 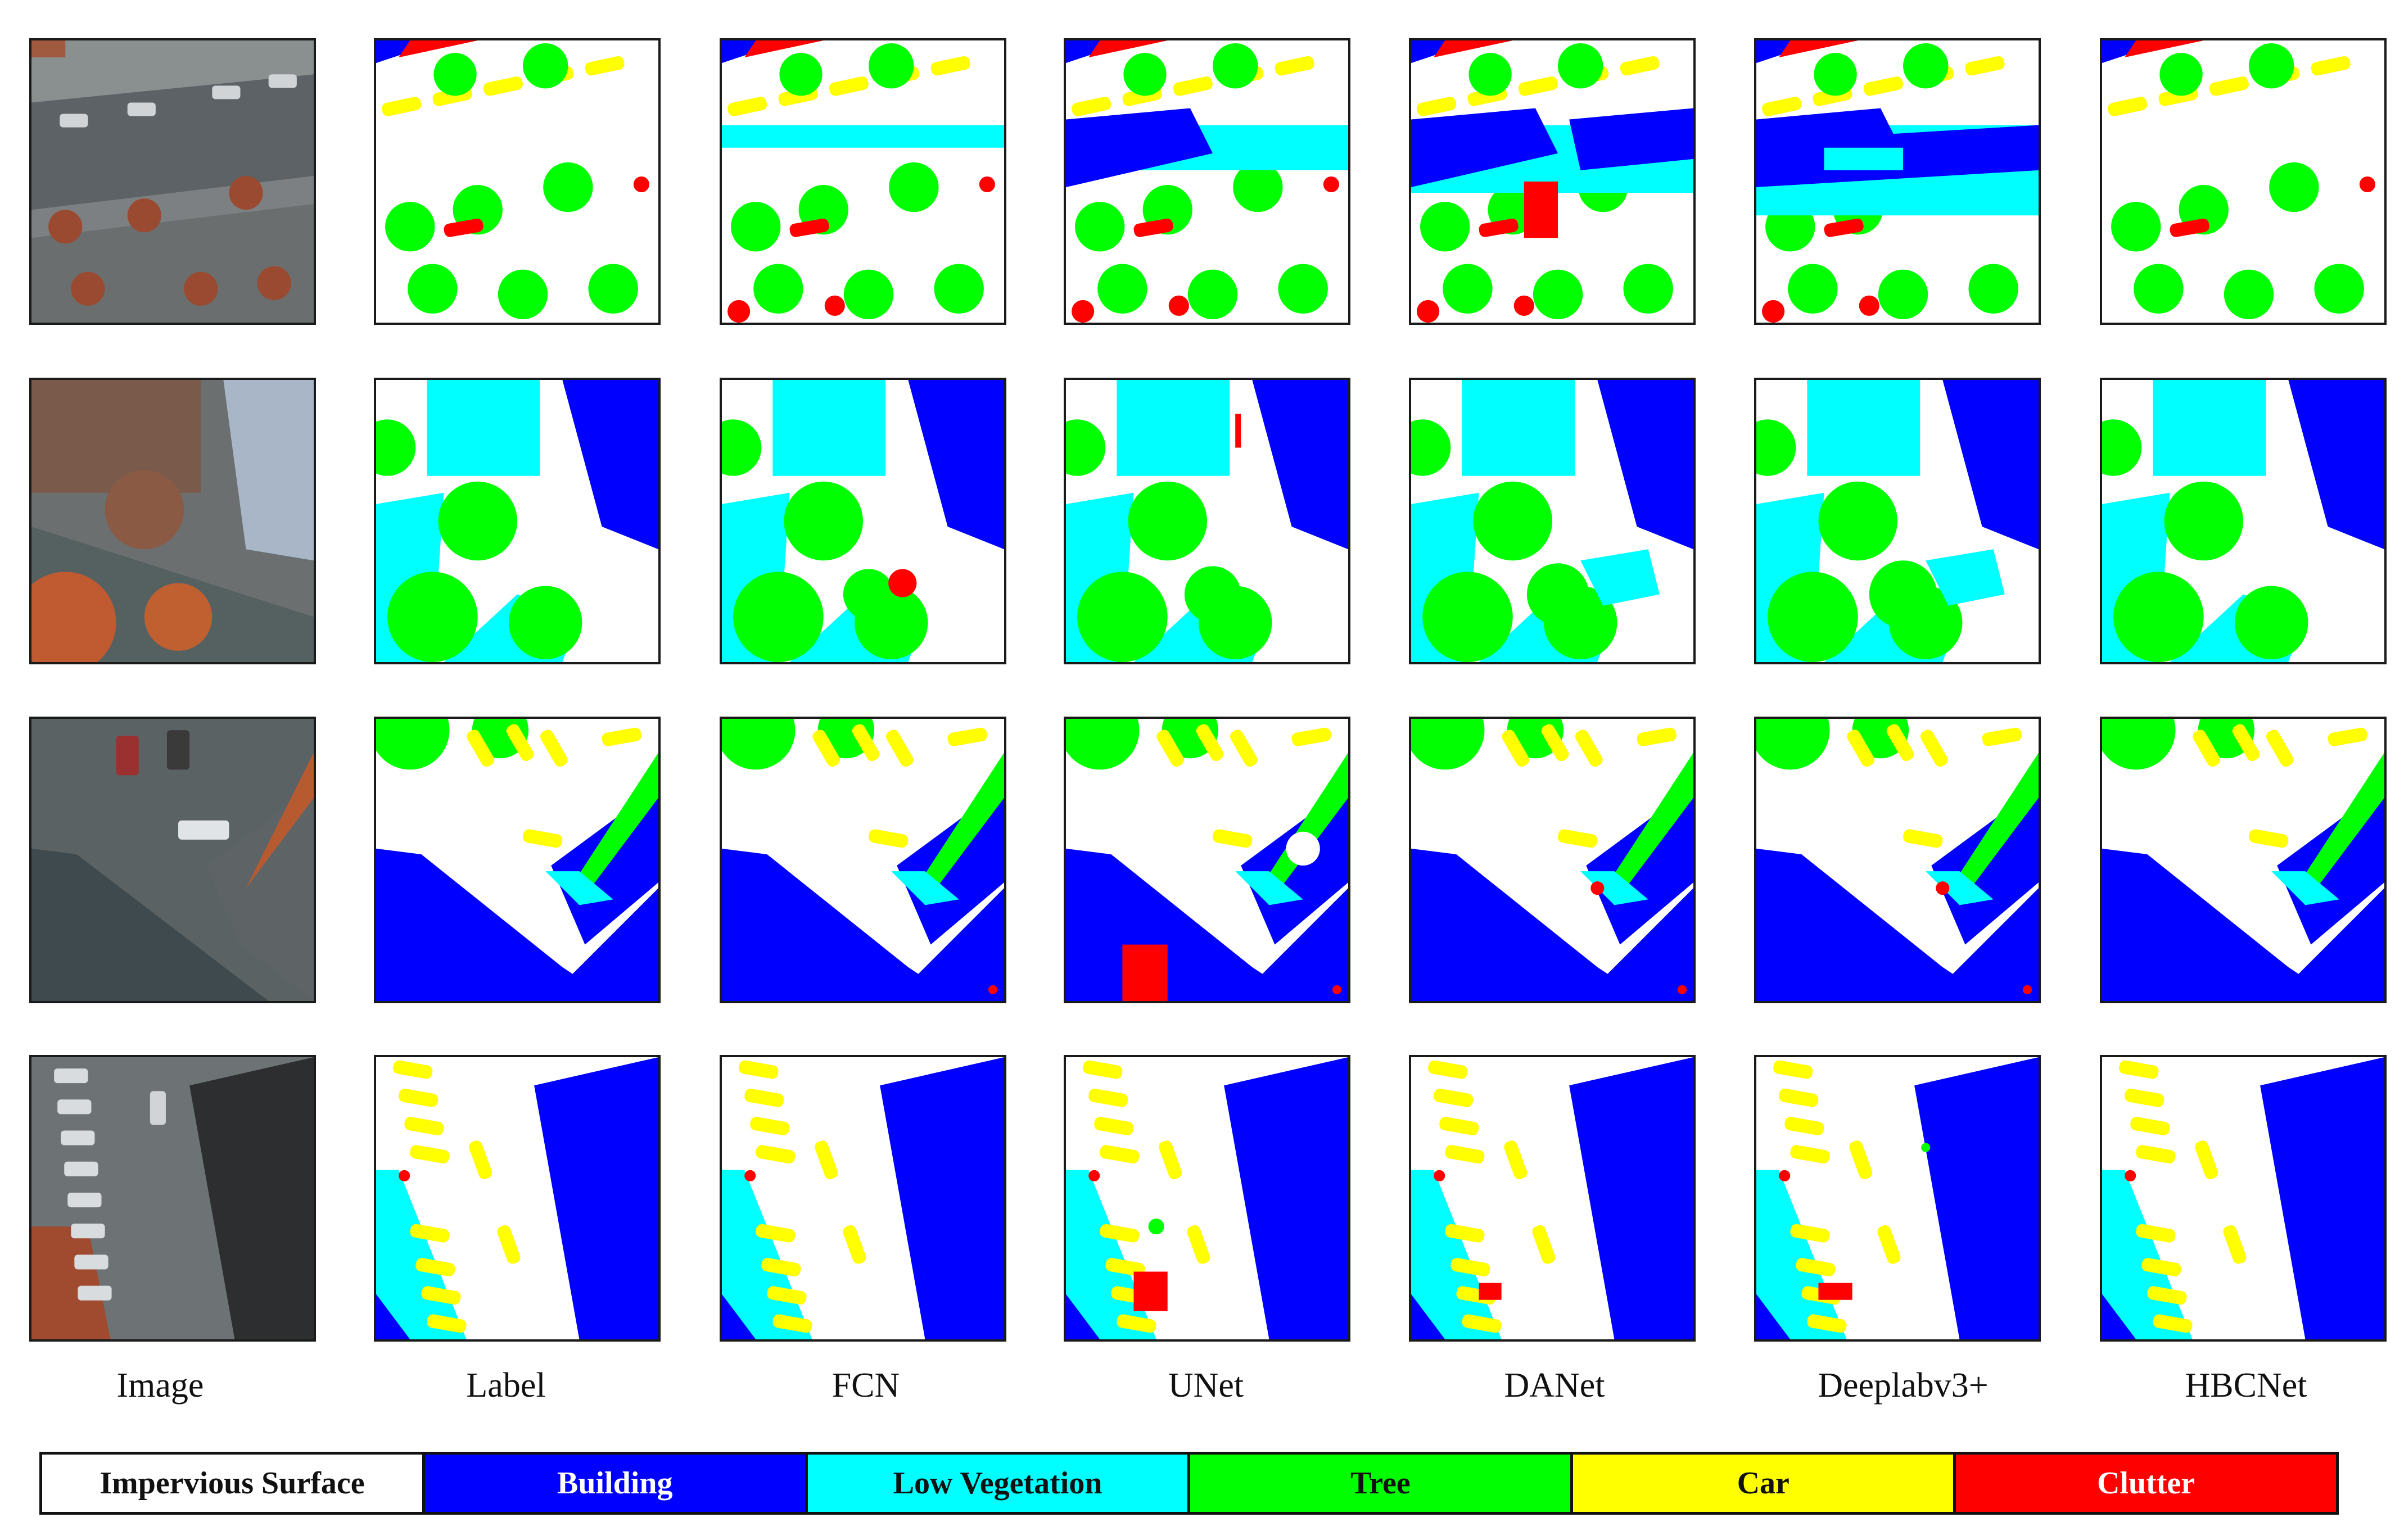 What do you see at coordinates (616, 1483) in the screenshot?
I see `legend-building: Building` at bounding box center [616, 1483].